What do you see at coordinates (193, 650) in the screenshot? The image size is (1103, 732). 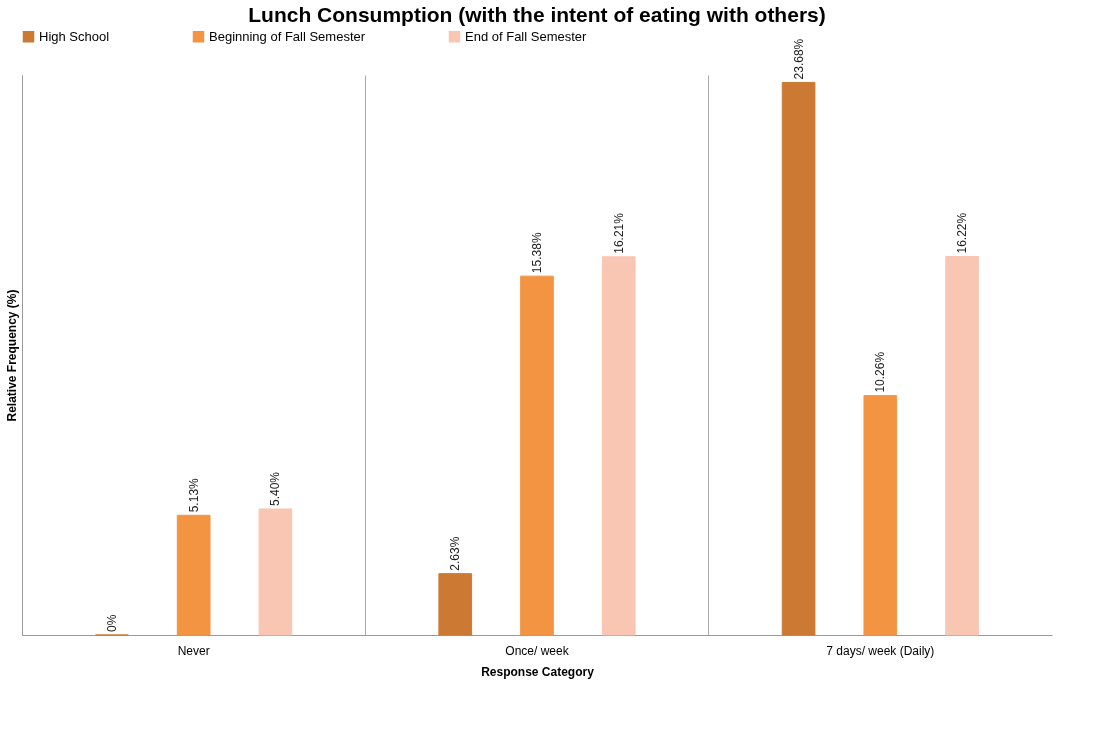 I see `x-tick-label: Never` at bounding box center [193, 650].